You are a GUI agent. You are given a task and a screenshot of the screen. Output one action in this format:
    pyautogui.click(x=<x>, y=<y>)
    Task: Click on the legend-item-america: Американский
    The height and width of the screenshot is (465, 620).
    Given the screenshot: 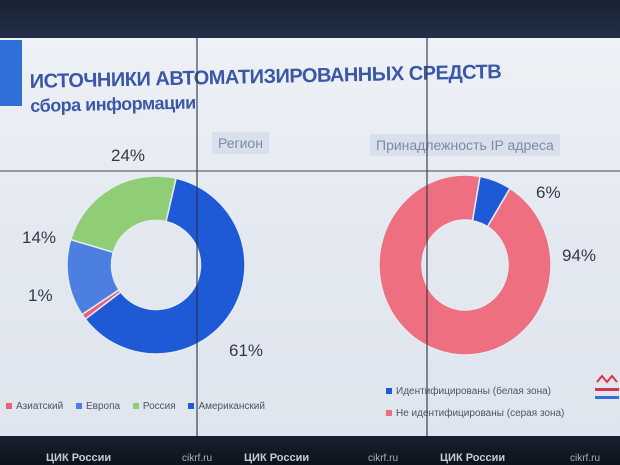 What is the action you would take?
    pyautogui.click(x=226, y=406)
    